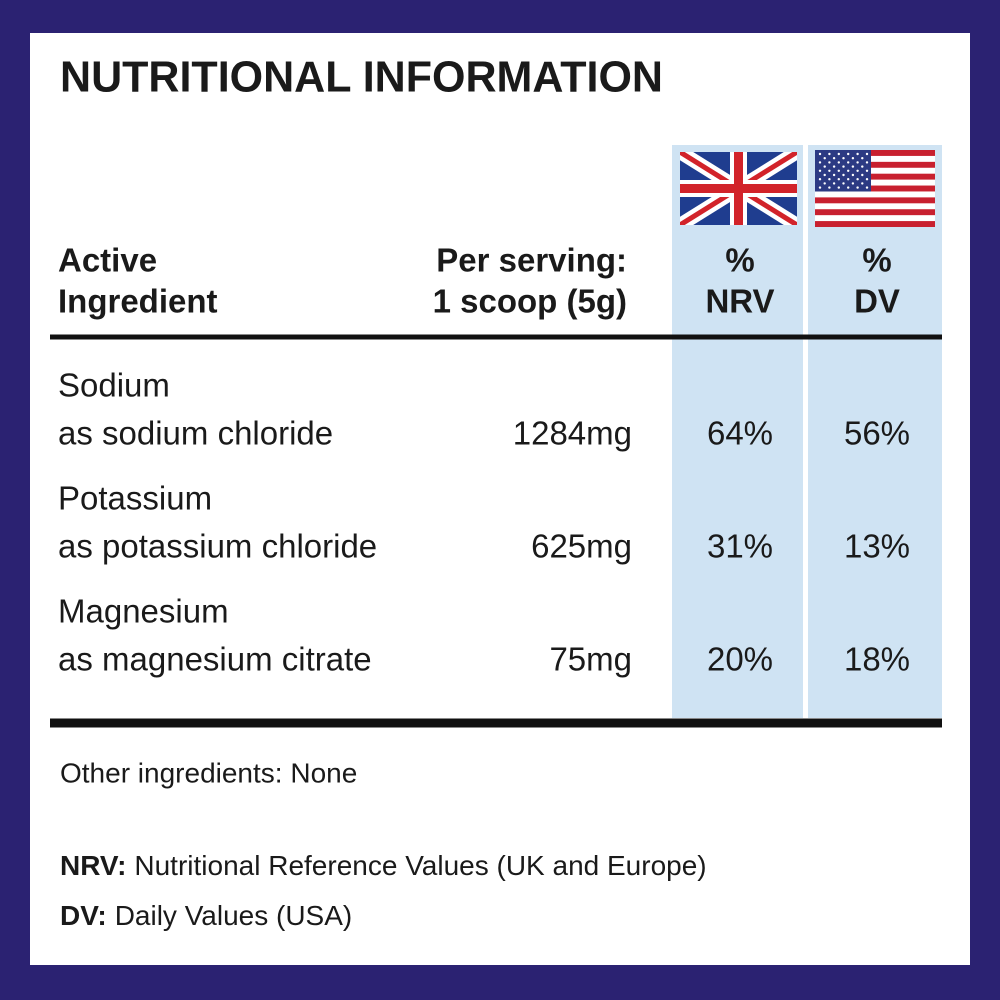 Image resolution: width=1000 pixels, height=1000 pixels. I want to click on amount: 1284mg, so click(572, 433).